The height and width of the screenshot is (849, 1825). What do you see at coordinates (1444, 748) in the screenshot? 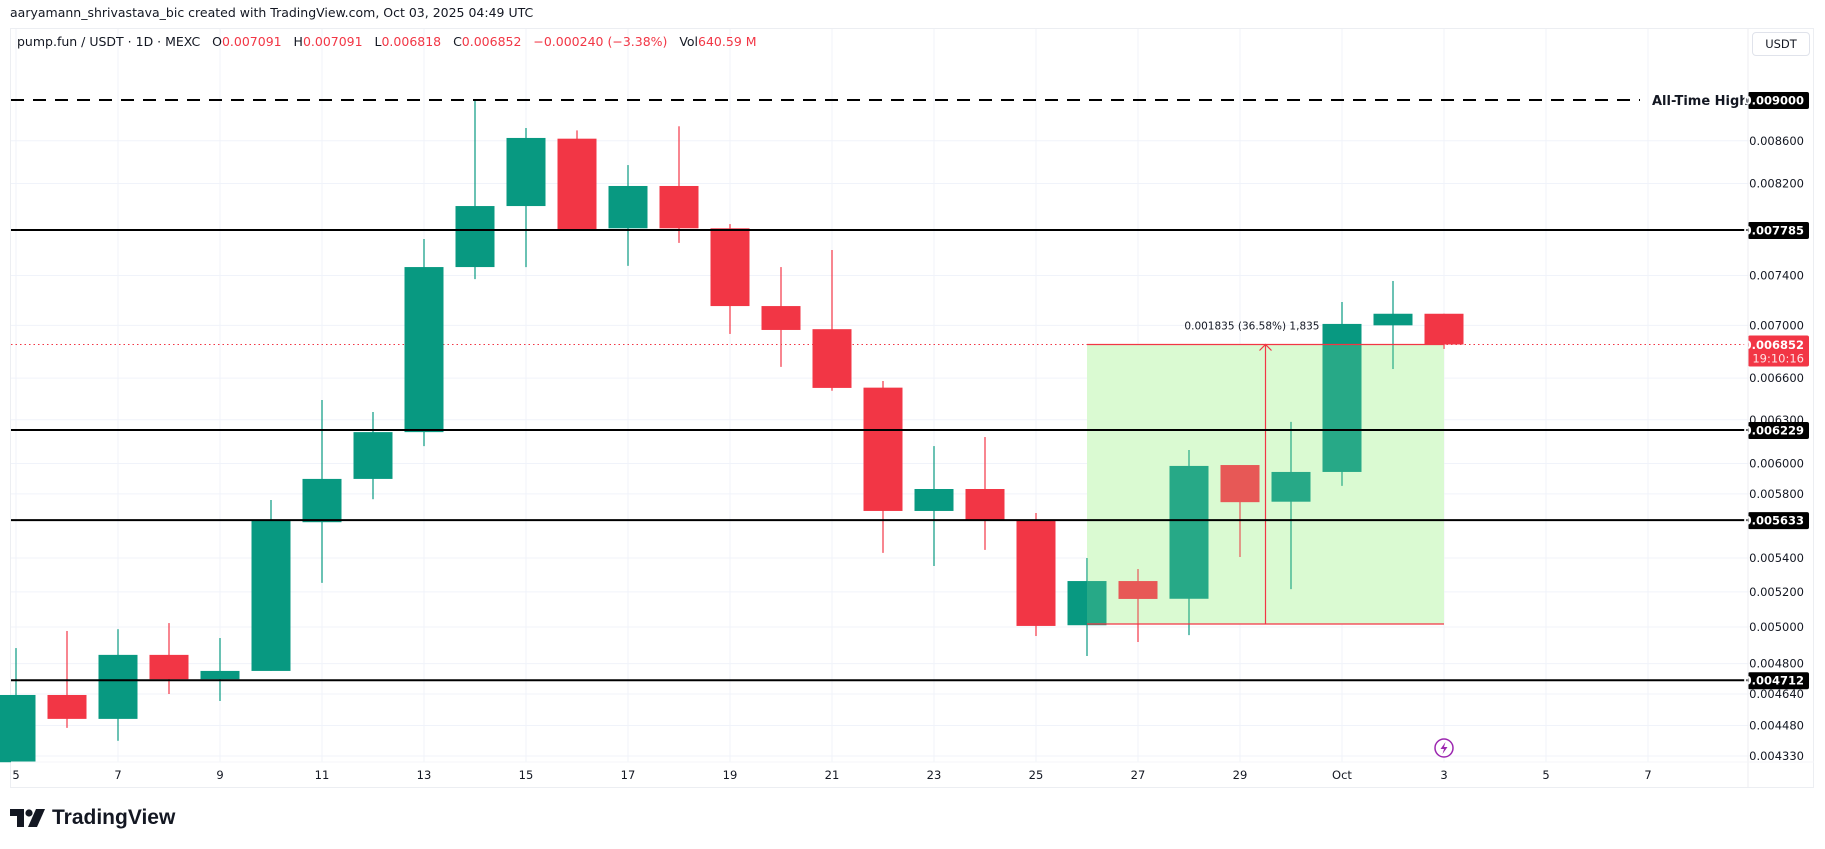
I see `lightning-icon` at bounding box center [1444, 748].